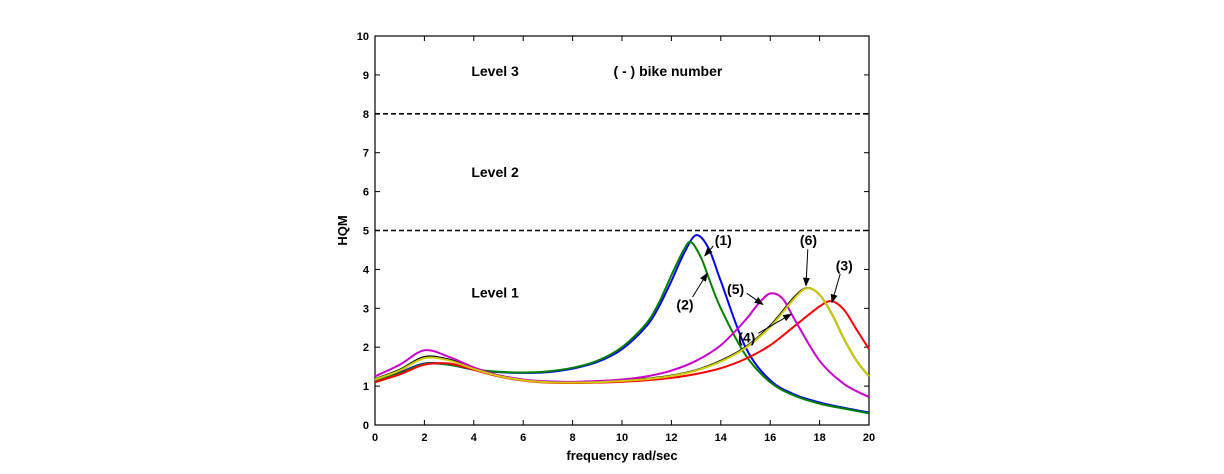 The image size is (1224, 474). Describe the element at coordinates (366, 387) in the screenshot. I see `y-tick-label: 1` at that location.